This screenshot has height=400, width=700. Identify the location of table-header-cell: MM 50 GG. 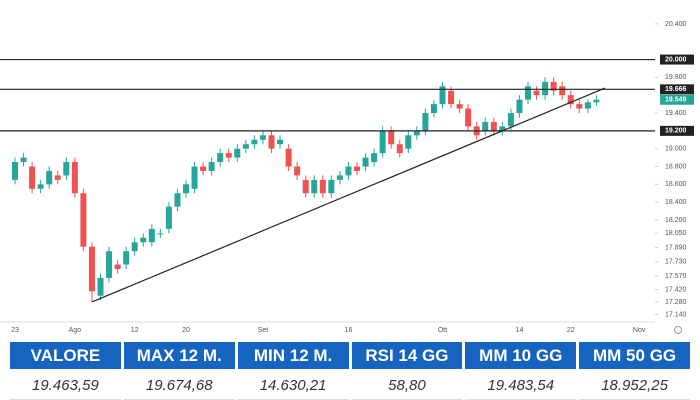
(634, 355).